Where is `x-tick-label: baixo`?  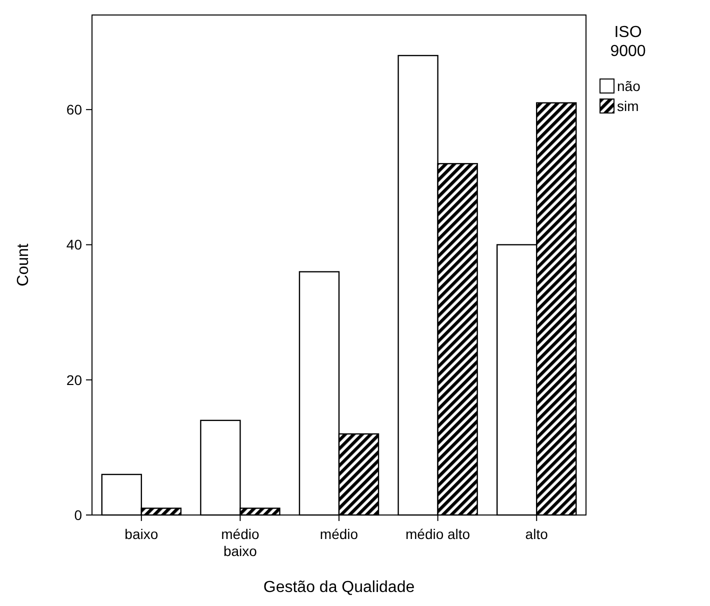 x-tick-label: baixo is located at coordinates (141, 534).